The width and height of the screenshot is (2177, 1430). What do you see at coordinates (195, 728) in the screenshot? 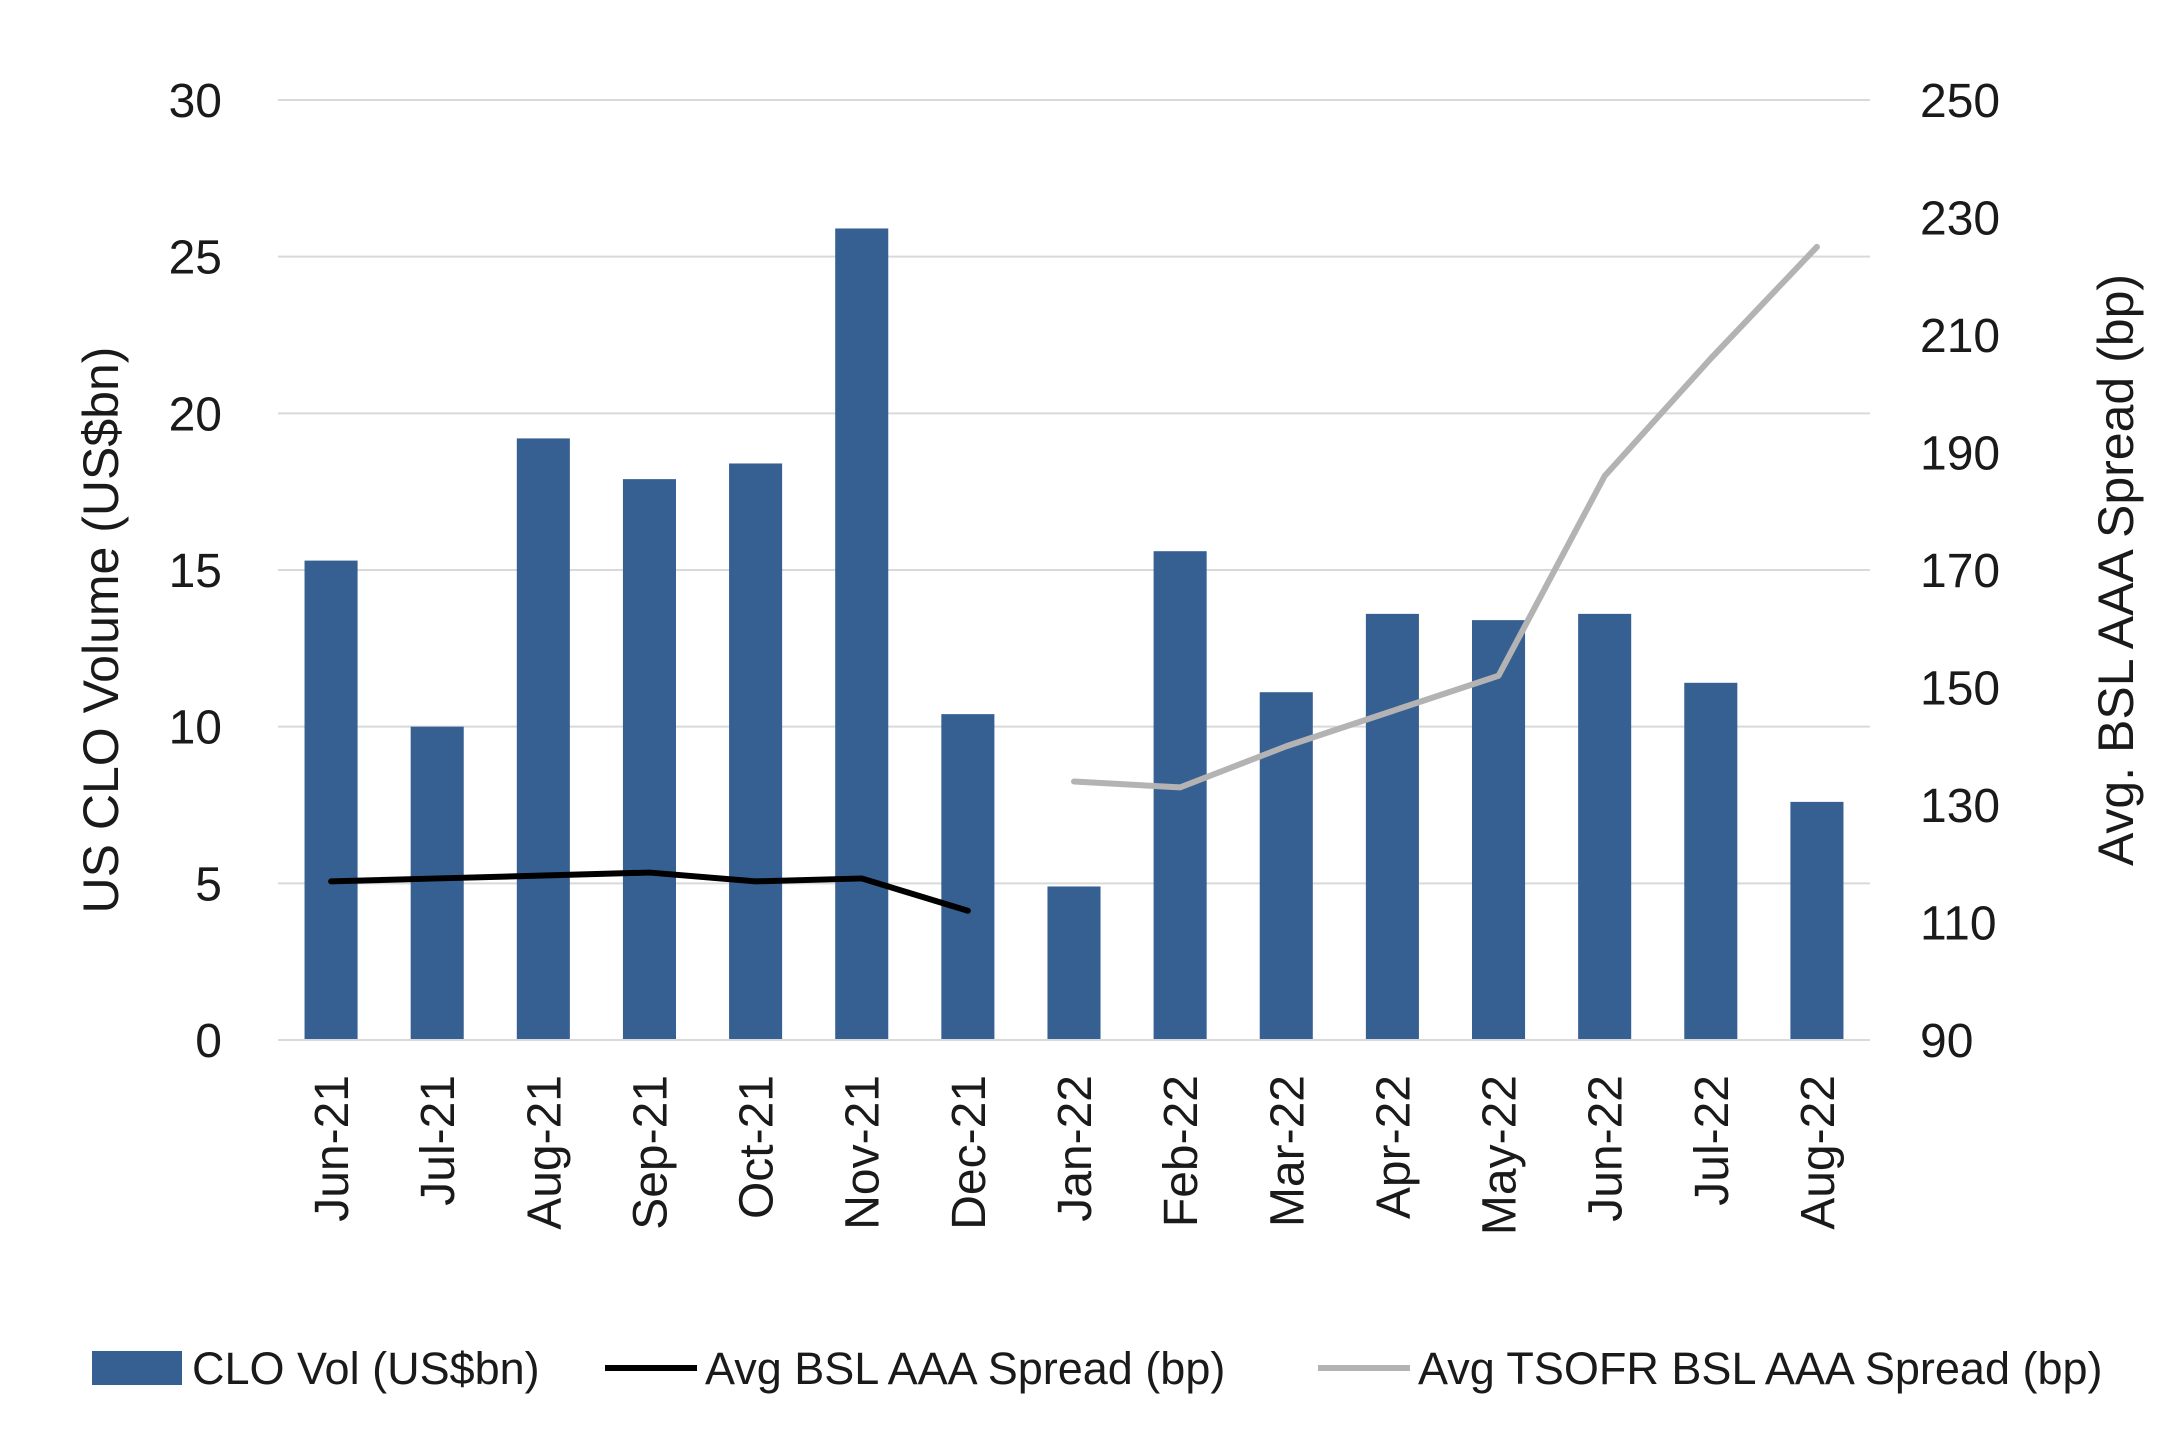
I see `y-tick-label: 10` at bounding box center [195, 728].